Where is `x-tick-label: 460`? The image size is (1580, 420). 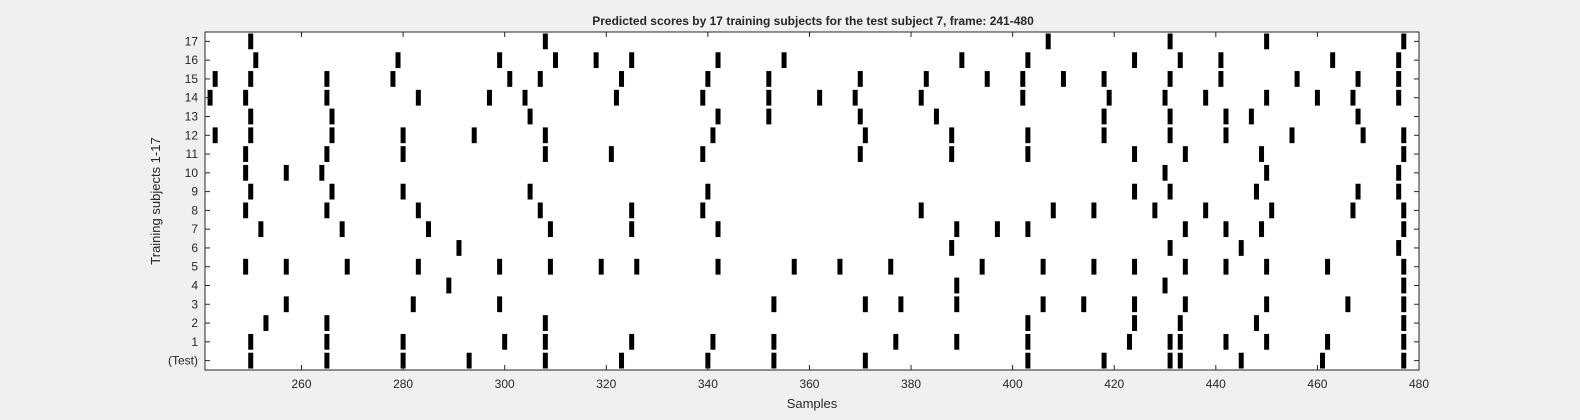 x-tick-label: 460 is located at coordinates (1317, 384).